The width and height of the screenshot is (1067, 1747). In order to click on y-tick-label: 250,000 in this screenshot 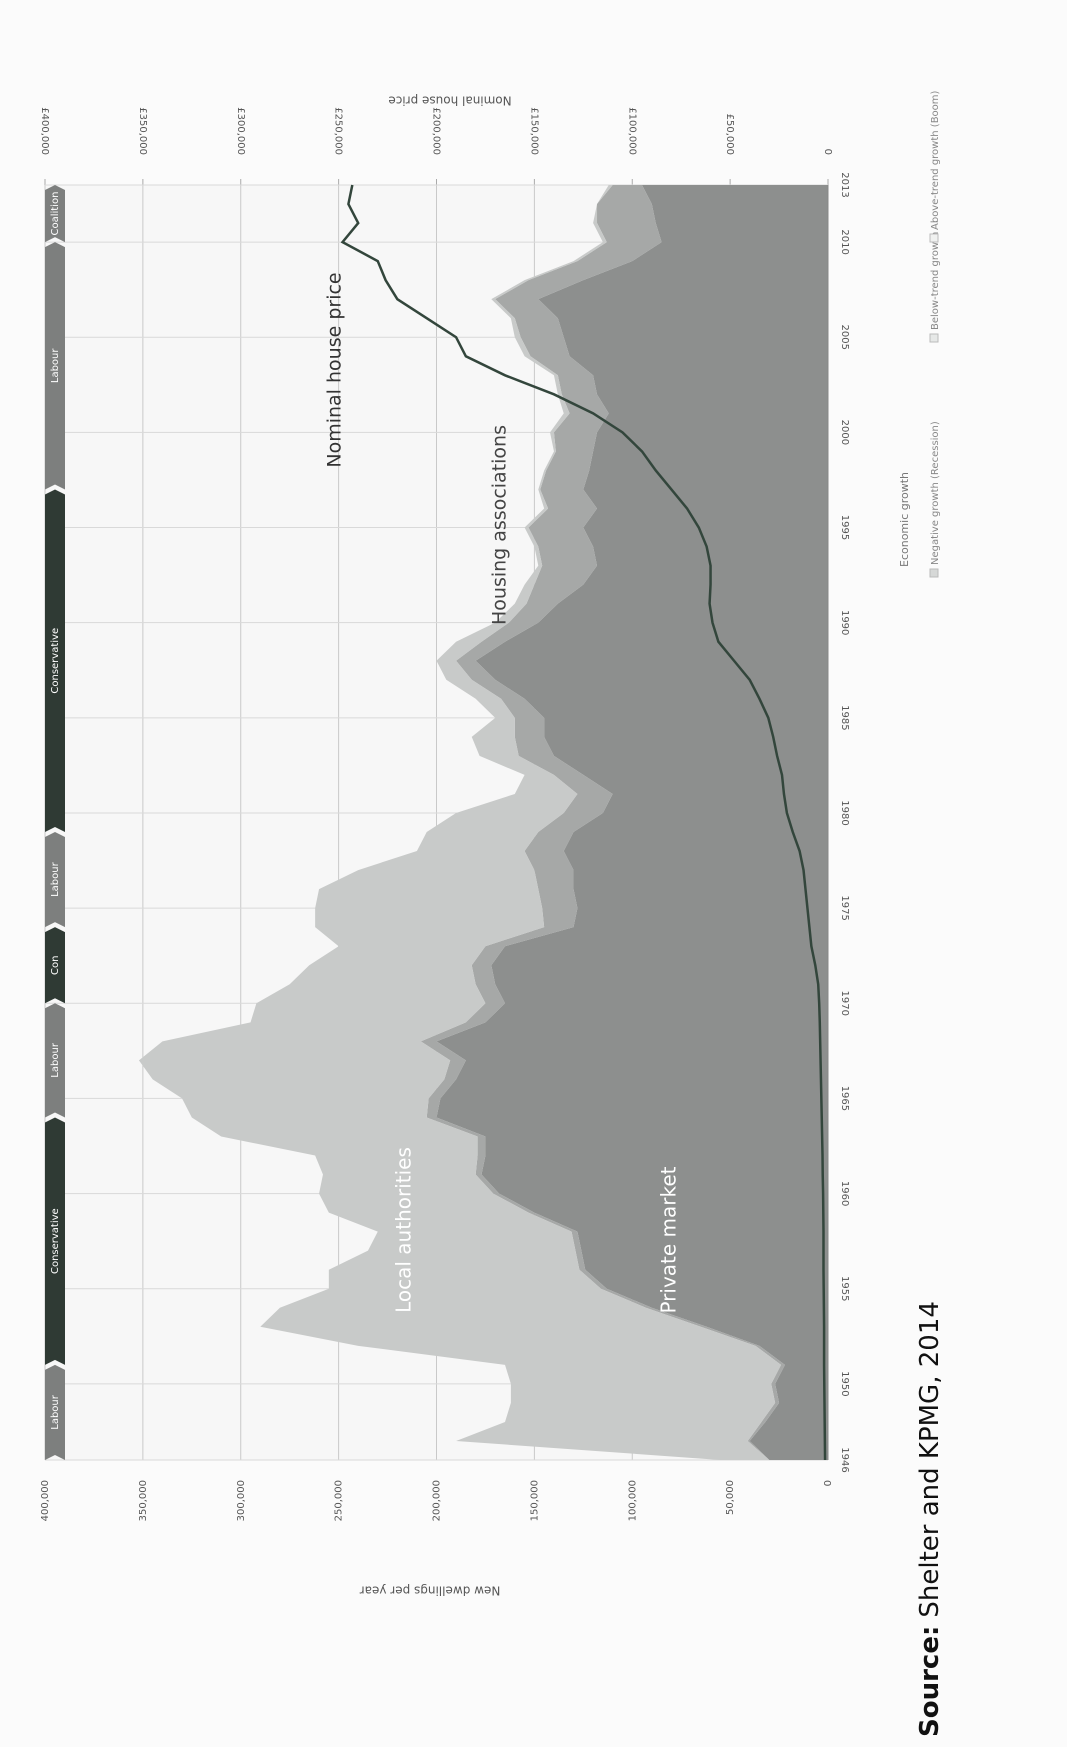, I will do `click(339, 1500)`.